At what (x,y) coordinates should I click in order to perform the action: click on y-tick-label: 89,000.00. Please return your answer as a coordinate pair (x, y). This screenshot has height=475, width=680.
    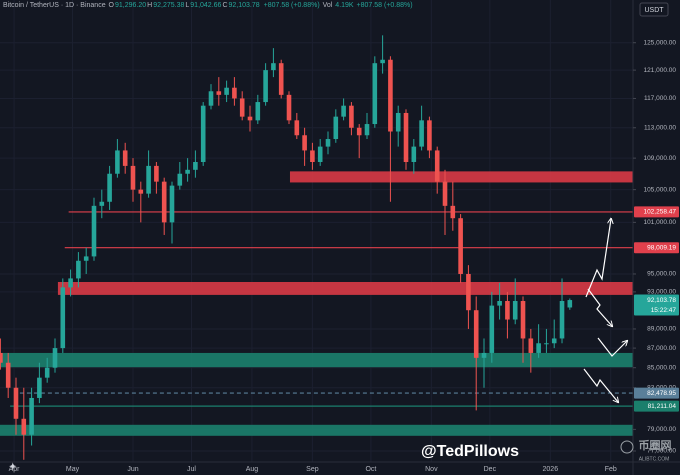
    Looking at the image, I should click on (661, 329).